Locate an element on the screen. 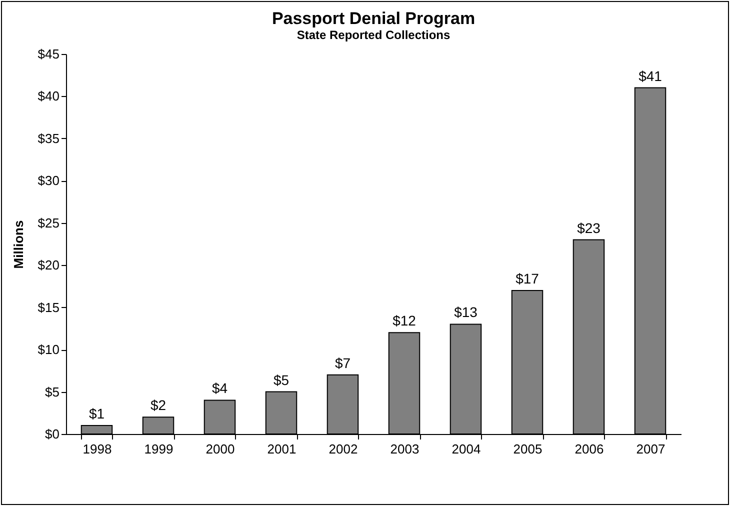 This screenshot has height=508, width=732. x-tick-label: 2005 is located at coordinates (527, 449).